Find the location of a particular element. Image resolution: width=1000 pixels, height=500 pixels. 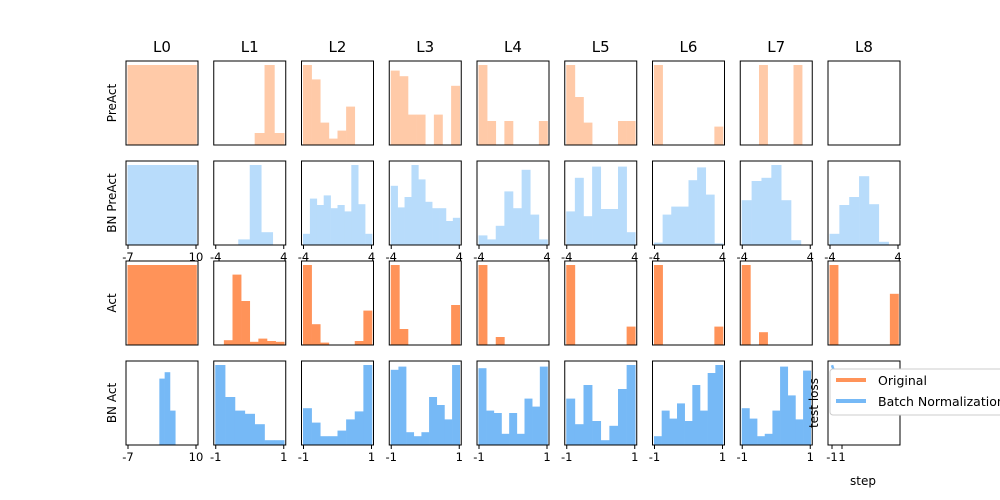

xtick-label-r3-c0-0: -7 is located at coordinates (127, 457).